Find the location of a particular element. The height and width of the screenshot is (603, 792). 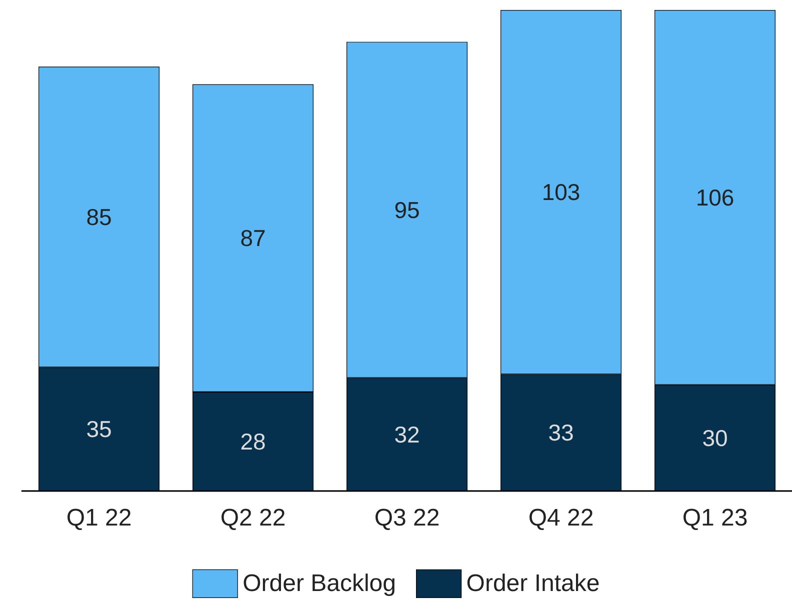

data-label: 106 is located at coordinates (715, 197).